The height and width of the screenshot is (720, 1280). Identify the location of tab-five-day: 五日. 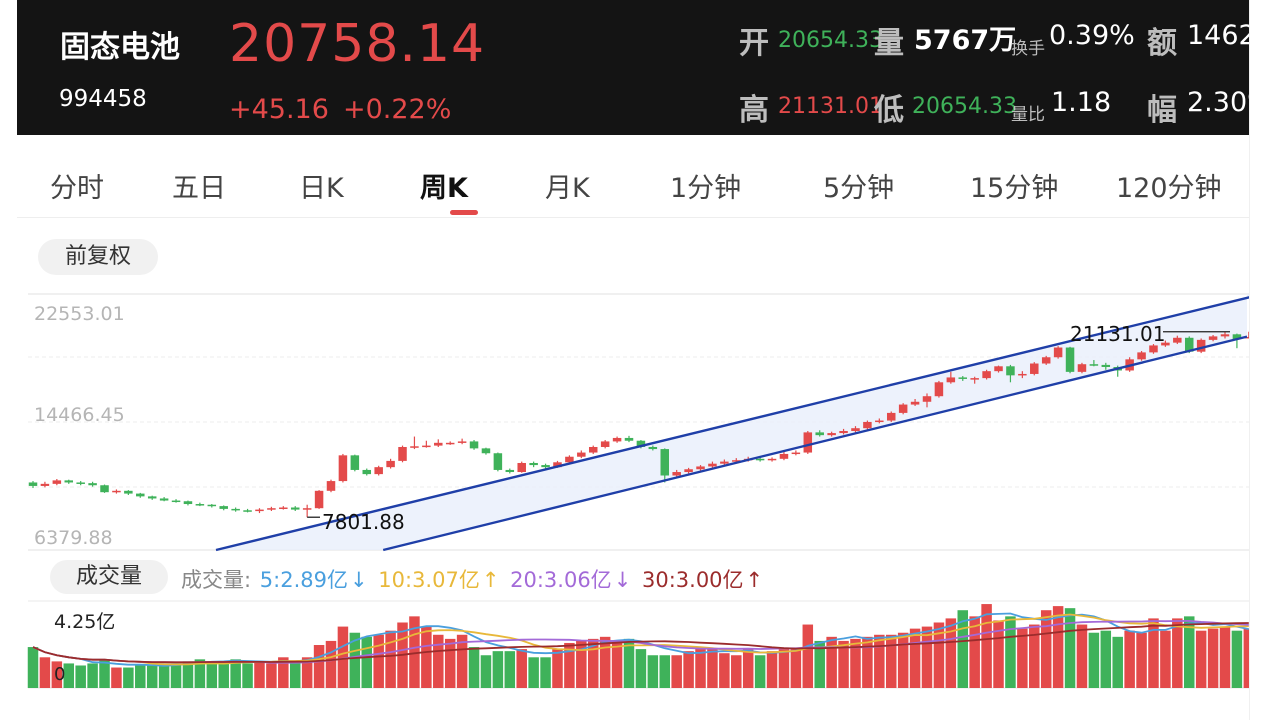
(199, 188).